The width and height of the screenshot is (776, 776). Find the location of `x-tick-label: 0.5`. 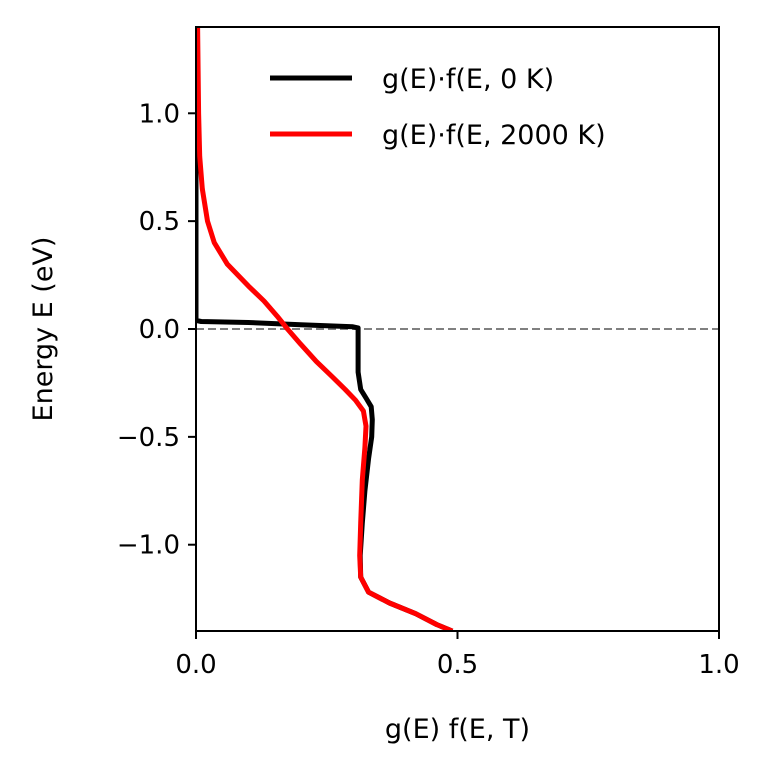

x-tick-label: 0.5 is located at coordinates (457, 665).